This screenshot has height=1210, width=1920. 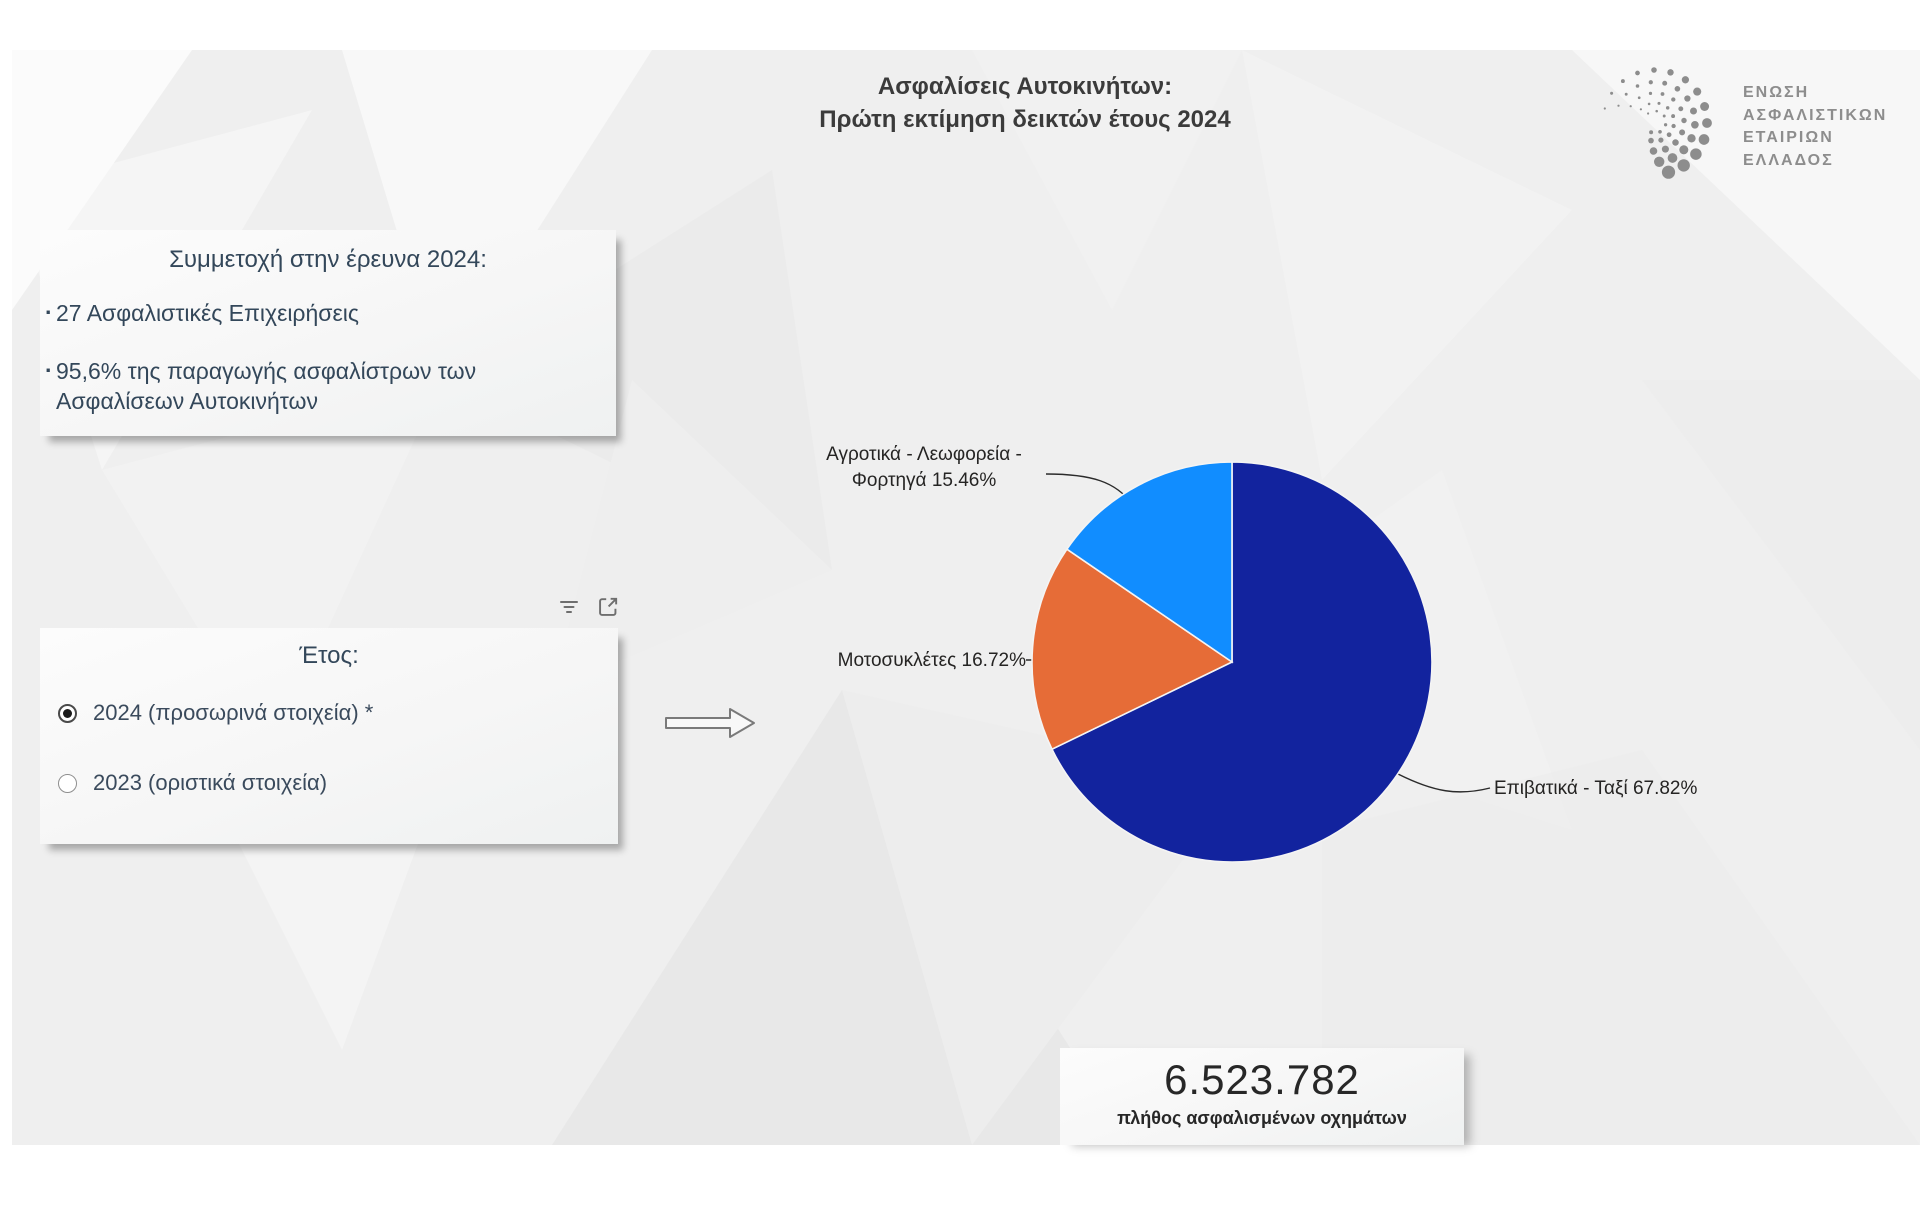 I want to click on radio-selected-icon, so click(x=67, y=713).